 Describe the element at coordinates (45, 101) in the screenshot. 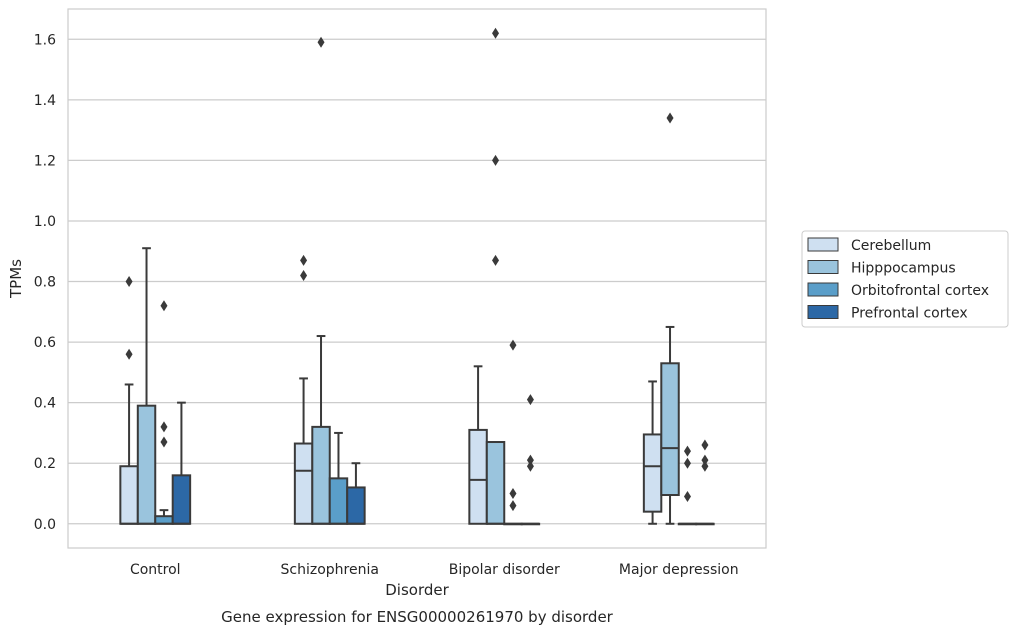

I see `y-tick-label: 1.4` at that location.